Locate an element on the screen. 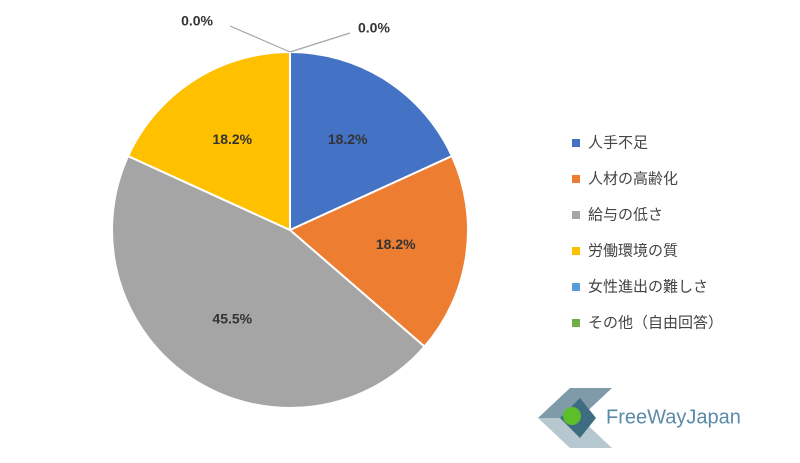  legend-label: 人手不足 is located at coordinates (618, 143).